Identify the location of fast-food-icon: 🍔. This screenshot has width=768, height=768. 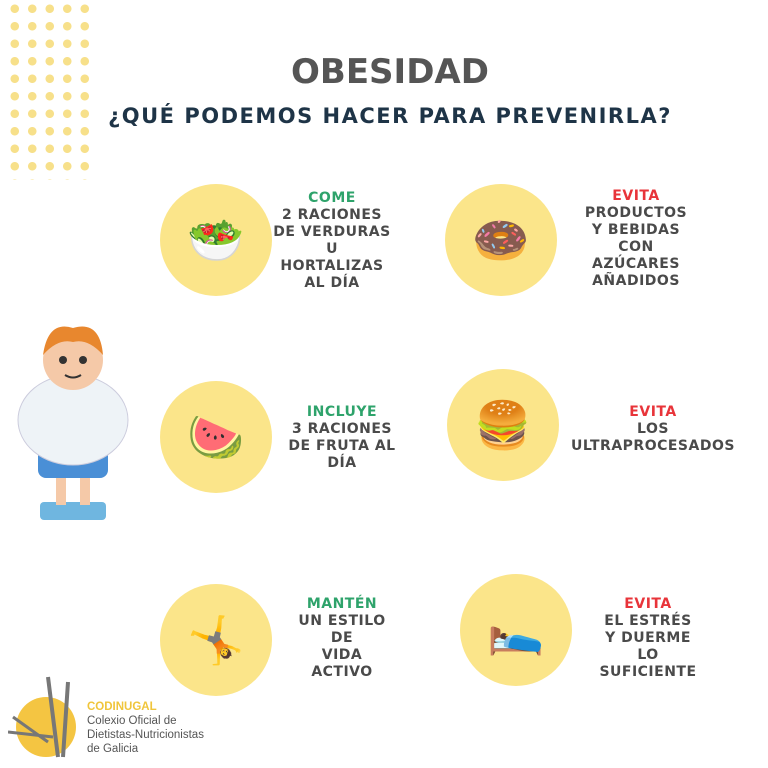
(503, 425).